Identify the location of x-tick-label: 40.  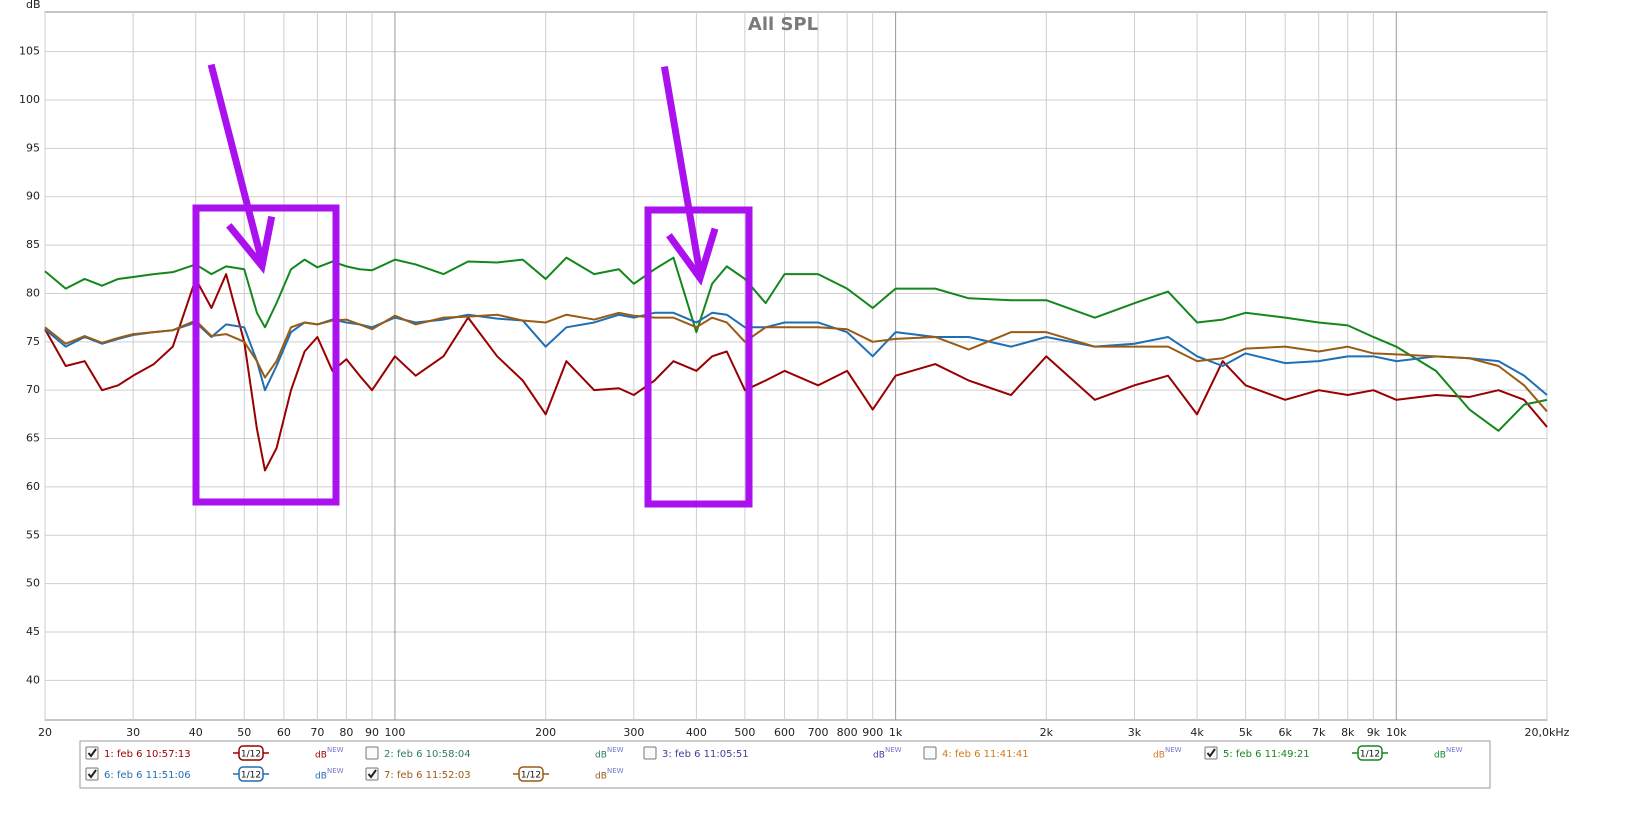
(196, 732).